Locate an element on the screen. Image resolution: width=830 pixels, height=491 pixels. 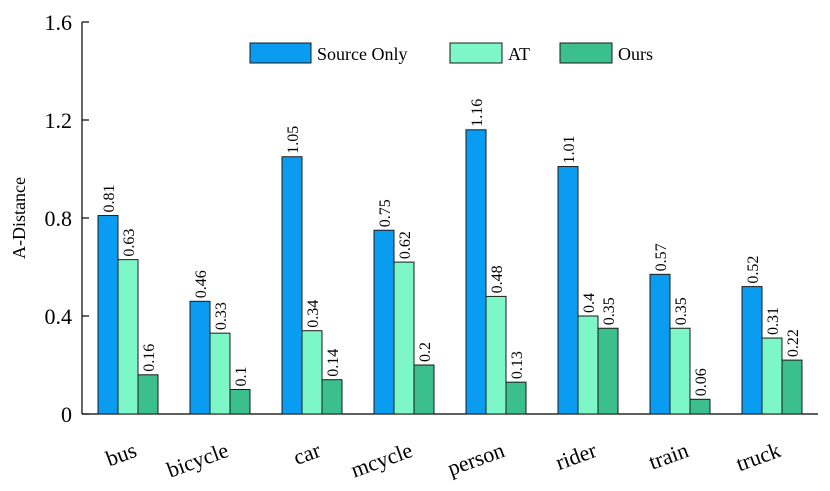
chart-legend: Source Only AT Ours is located at coordinates (451, 53).